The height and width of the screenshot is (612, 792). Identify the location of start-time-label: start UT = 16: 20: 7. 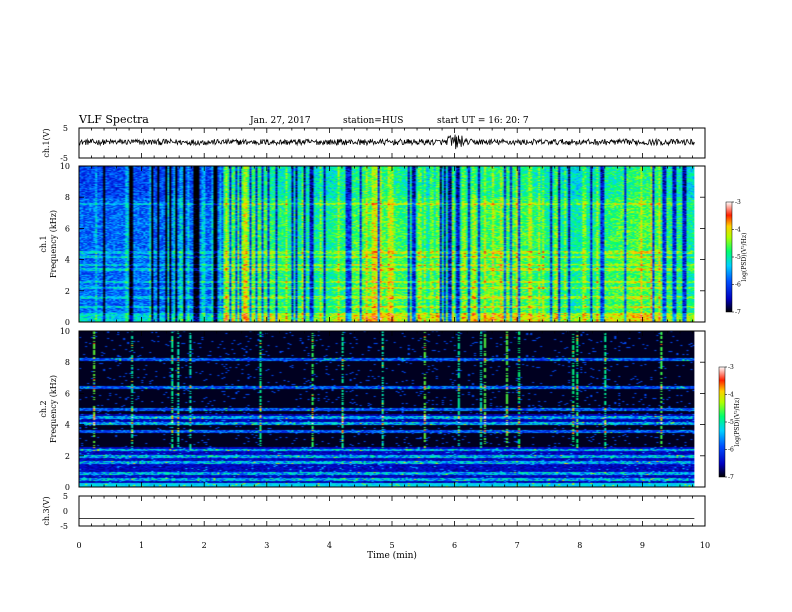
(483, 121).